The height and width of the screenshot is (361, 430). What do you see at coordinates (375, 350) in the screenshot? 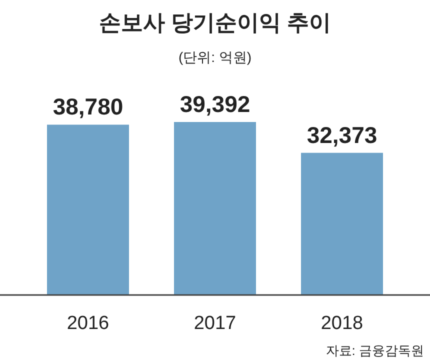
I see `text: 자료: 금융감독원` at bounding box center [375, 350].